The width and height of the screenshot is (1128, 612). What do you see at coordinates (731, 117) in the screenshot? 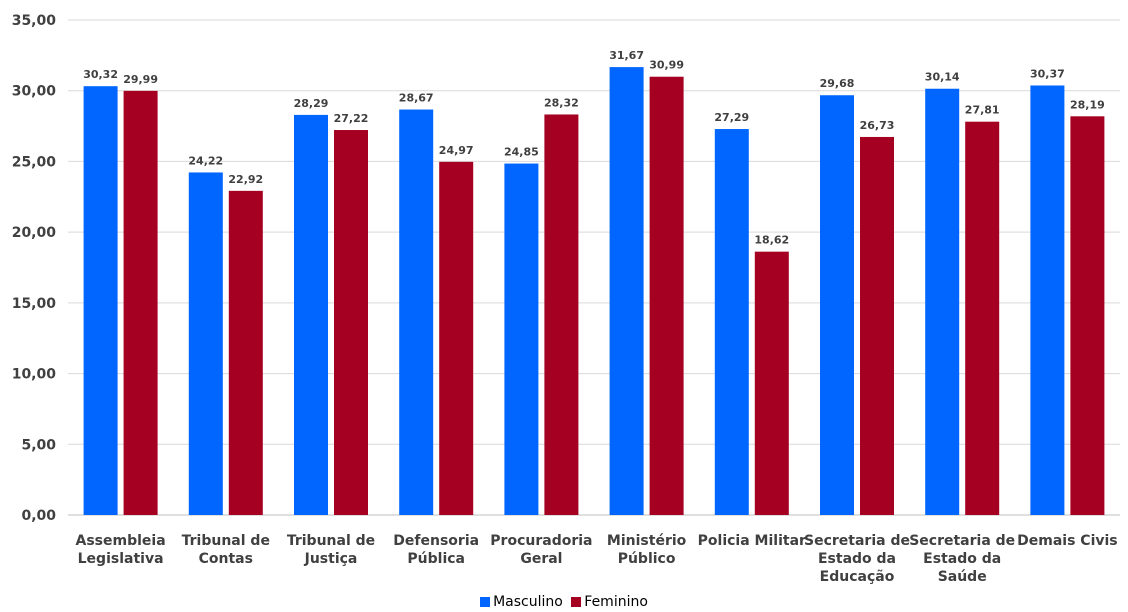
I see `data-label: 27,29` at bounding box center [731, 117].